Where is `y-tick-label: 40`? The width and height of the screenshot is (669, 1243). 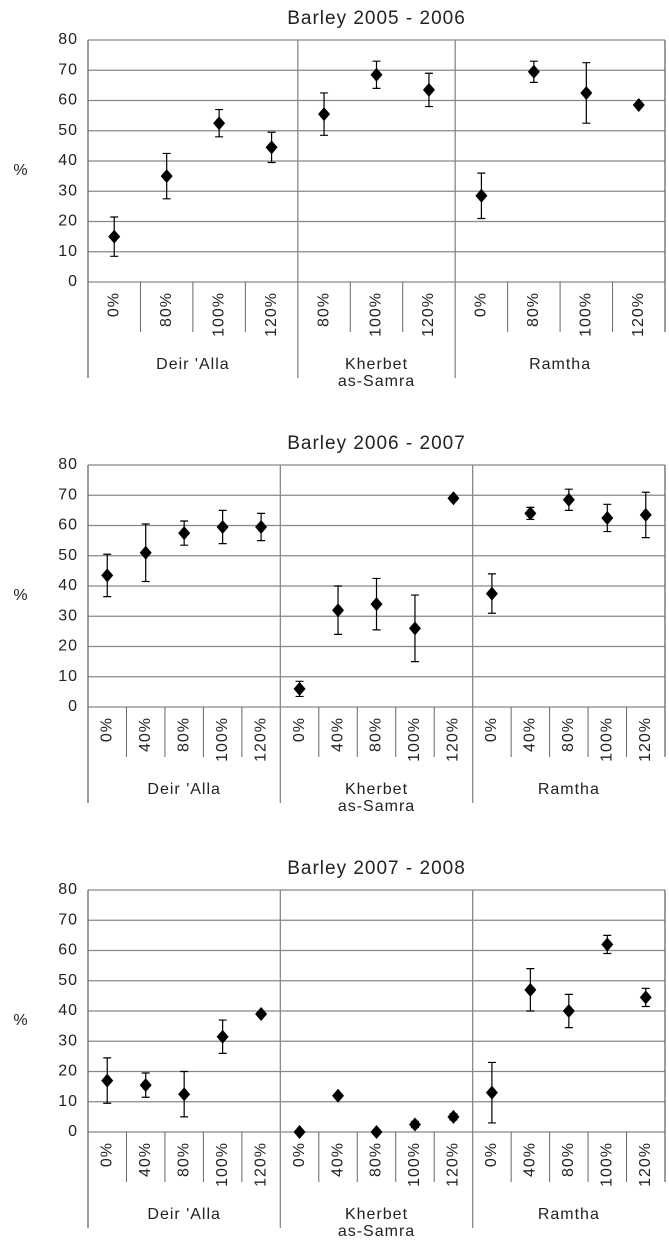
y-tick-label: 40 is located at coordinates (68, 585).